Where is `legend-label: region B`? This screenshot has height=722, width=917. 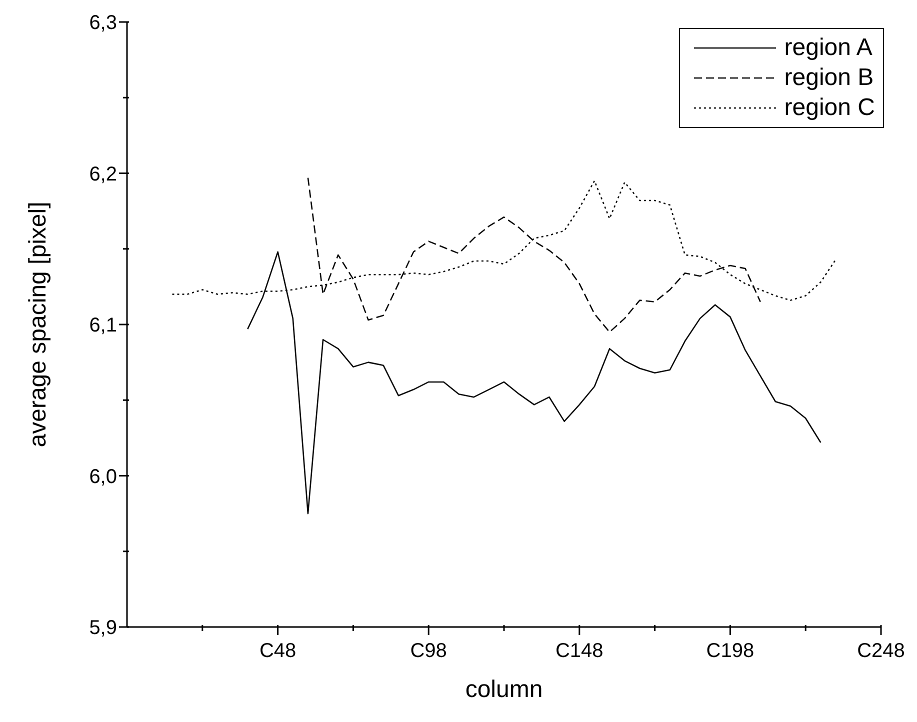 legend-label: region B is located at coordinates (829, 78).